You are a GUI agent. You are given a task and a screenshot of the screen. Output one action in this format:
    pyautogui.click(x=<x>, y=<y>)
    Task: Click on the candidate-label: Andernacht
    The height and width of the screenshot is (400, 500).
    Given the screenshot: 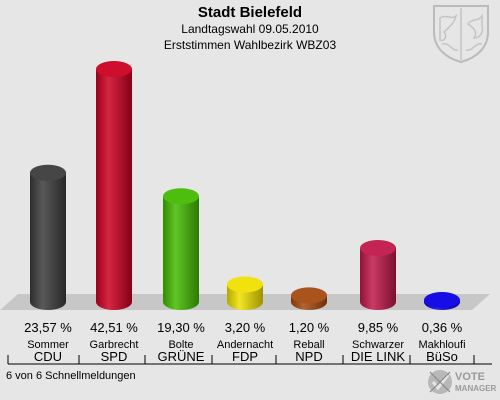 What is the action you would take?
    pyautogui.click(x=245, y=345)
    